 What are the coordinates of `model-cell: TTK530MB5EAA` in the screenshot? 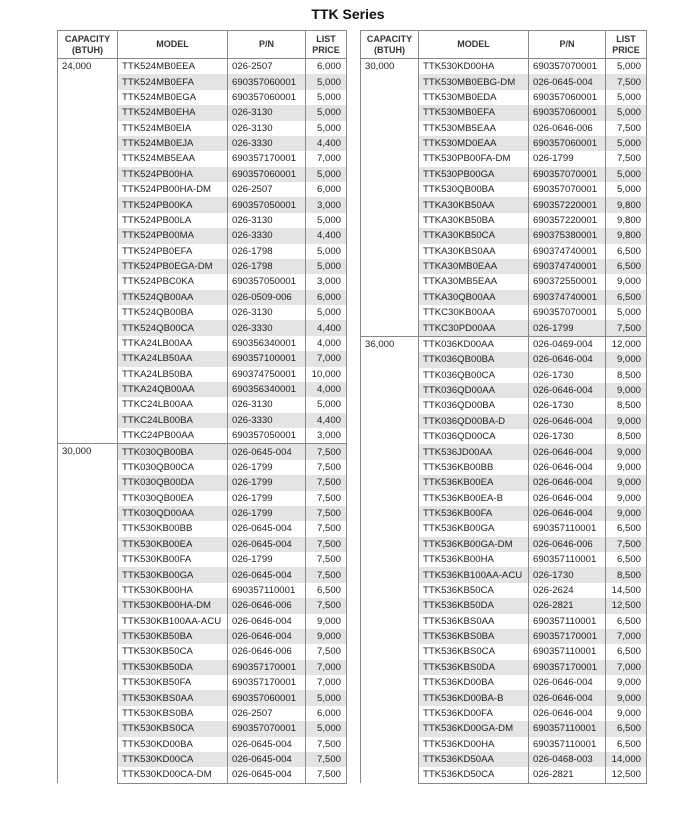 It's located at (473, 128).